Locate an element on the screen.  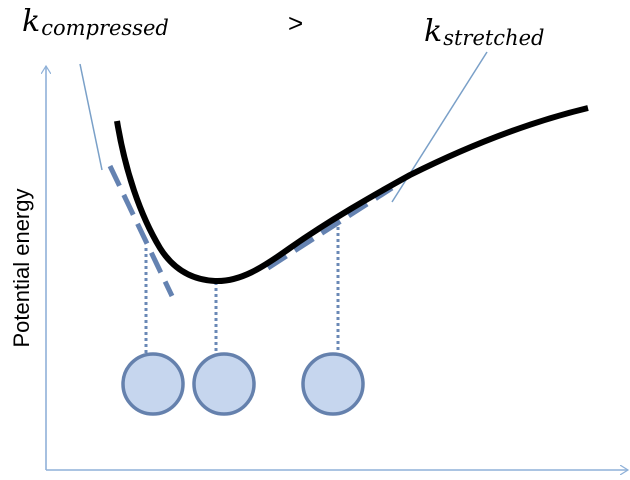
atom-equilibrium is located at coordinates (224, 384).